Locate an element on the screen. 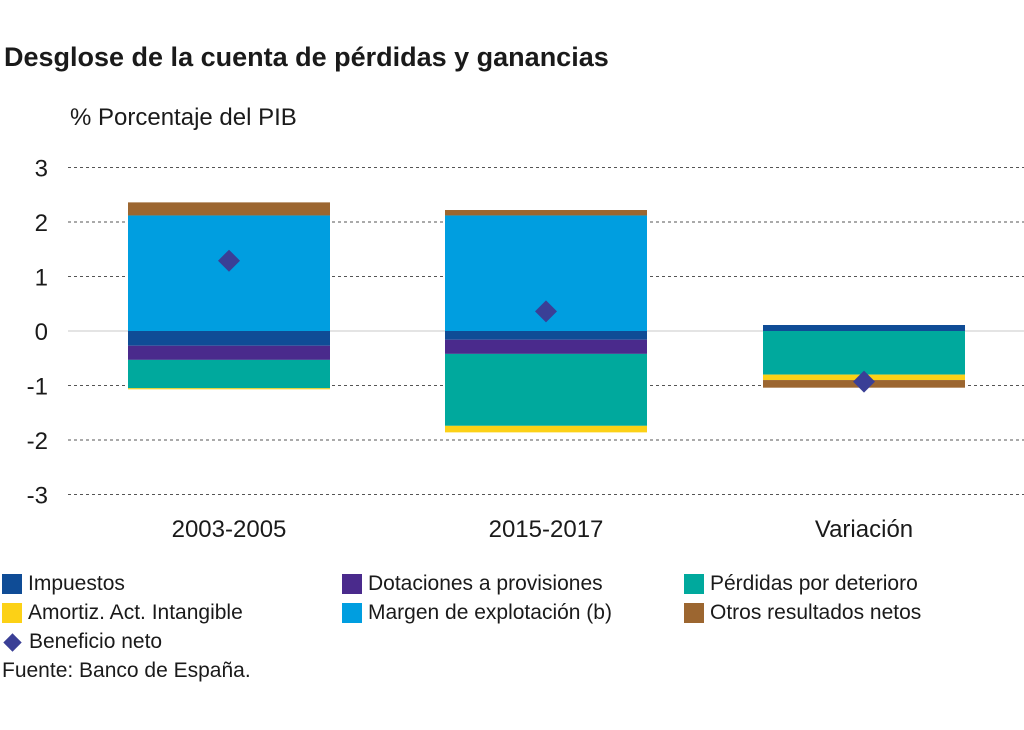  legend-swatch-impuestos is located at coordinates (12, 584).